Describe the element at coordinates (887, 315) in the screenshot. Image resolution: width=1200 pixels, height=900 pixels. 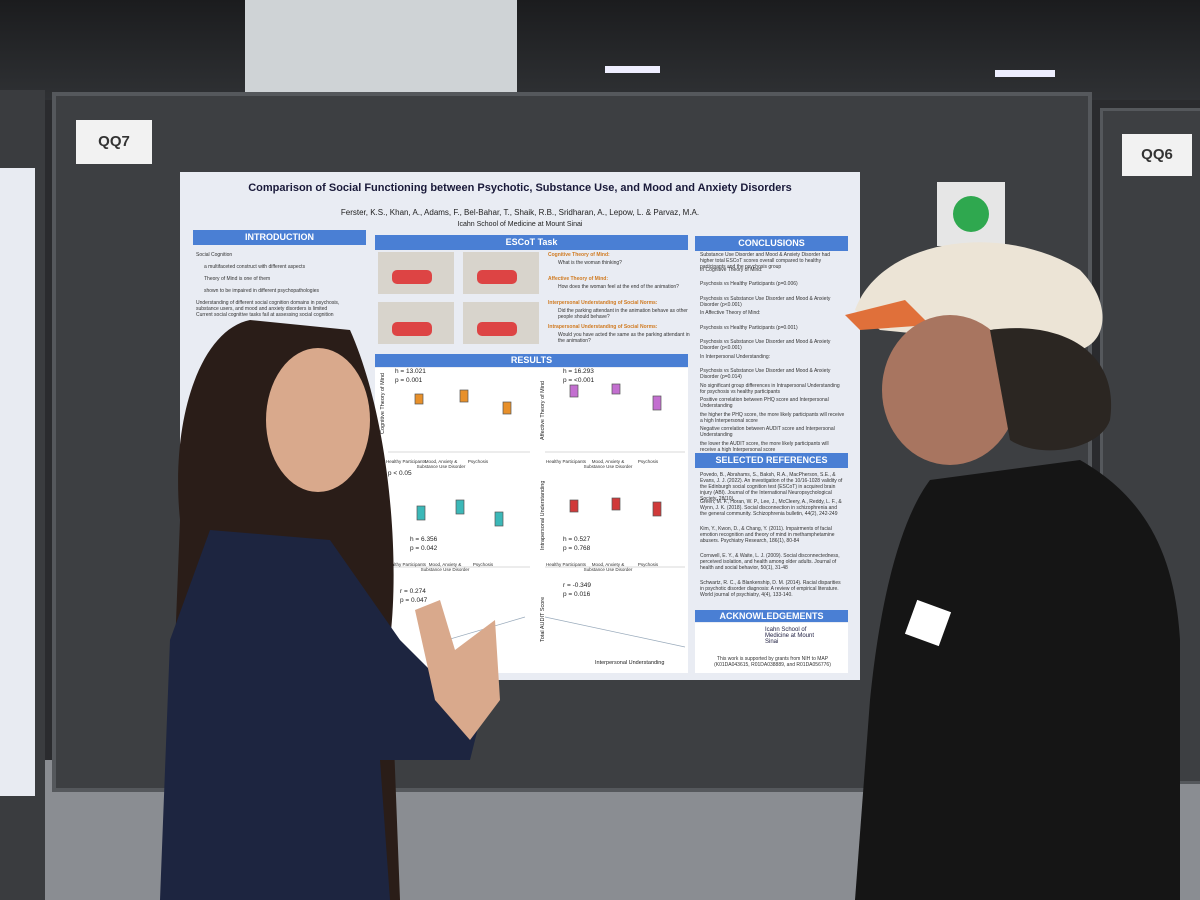
I see `cap-brim` at that location.